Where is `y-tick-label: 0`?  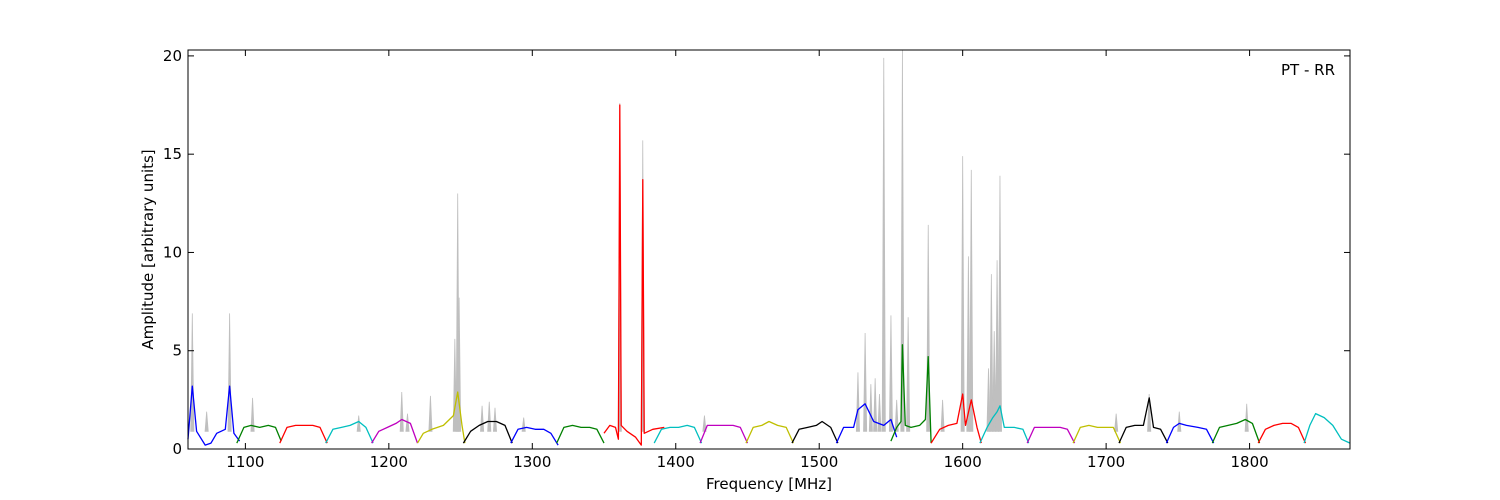
y-tick-label: 0 is located at coordinates (177, 449).